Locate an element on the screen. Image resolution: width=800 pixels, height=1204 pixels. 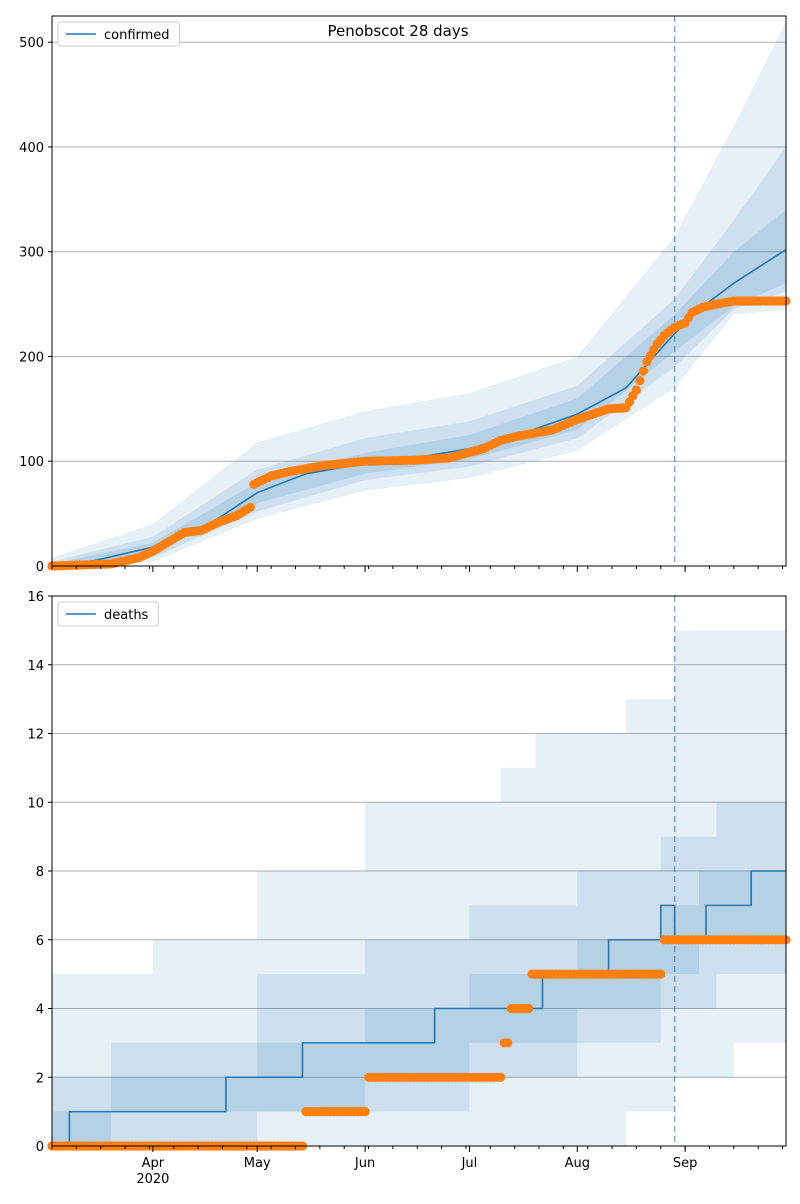
y-tick-label: 10 is located at coordinates (35, 803).